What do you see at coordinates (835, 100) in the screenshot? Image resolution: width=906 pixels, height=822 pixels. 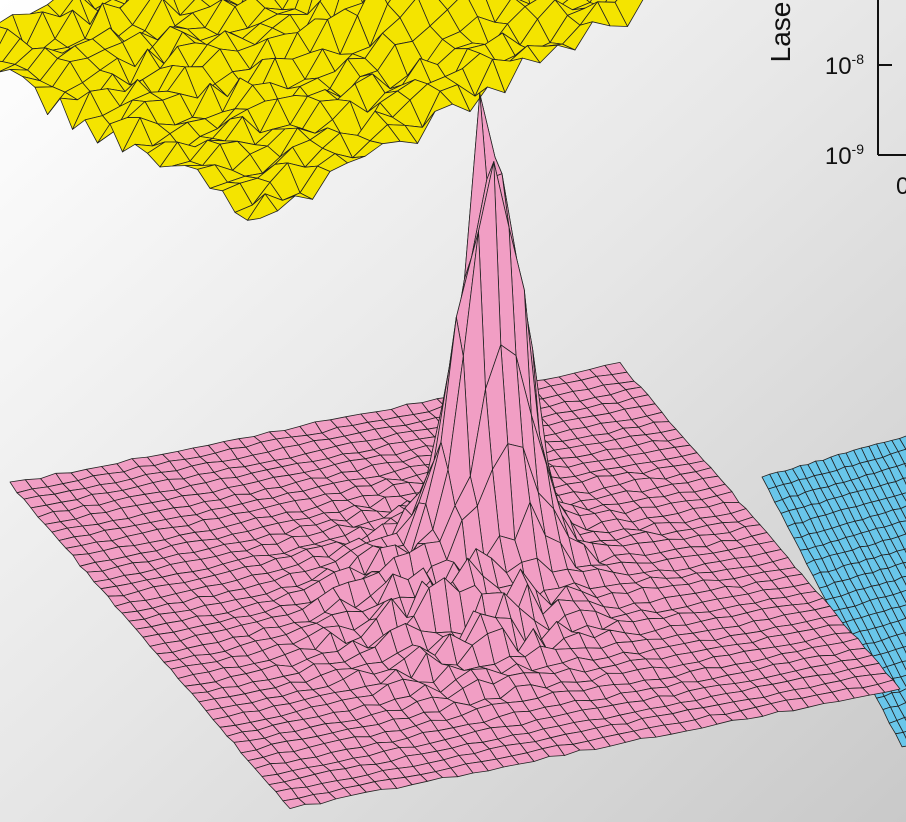 I see `inset-axes: Lase 10⁻⁸ 10⁻⁹ 0` at bounding box center [835, 100].